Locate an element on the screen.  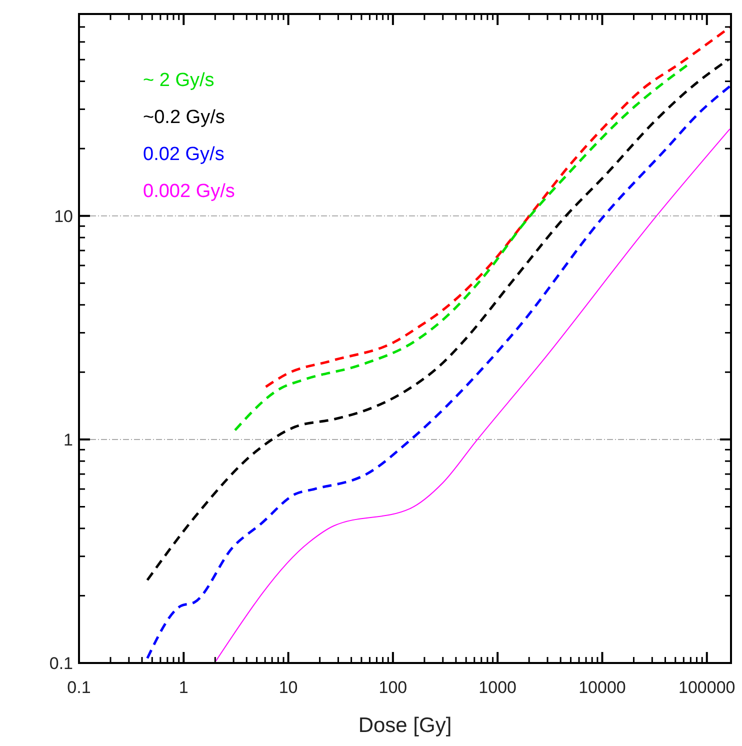
text: 0.002 Gy/s is located at coordinates (189, 191).